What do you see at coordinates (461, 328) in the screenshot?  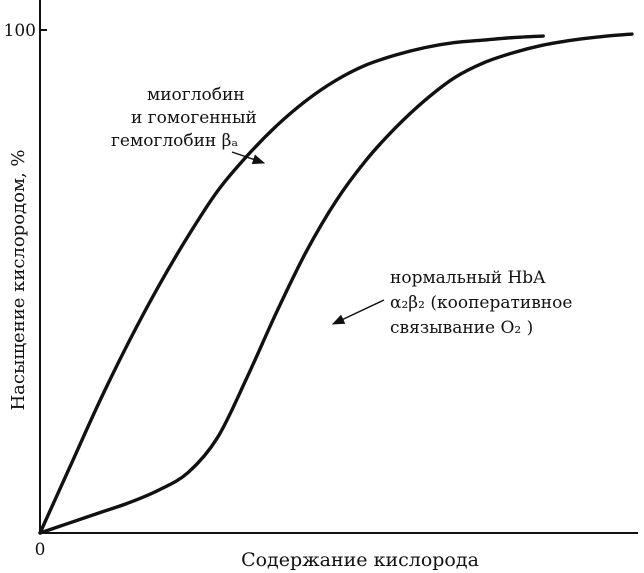 I see `hba-annotation-line-3: связывание O₂ )` at bounding box center [461, 328].